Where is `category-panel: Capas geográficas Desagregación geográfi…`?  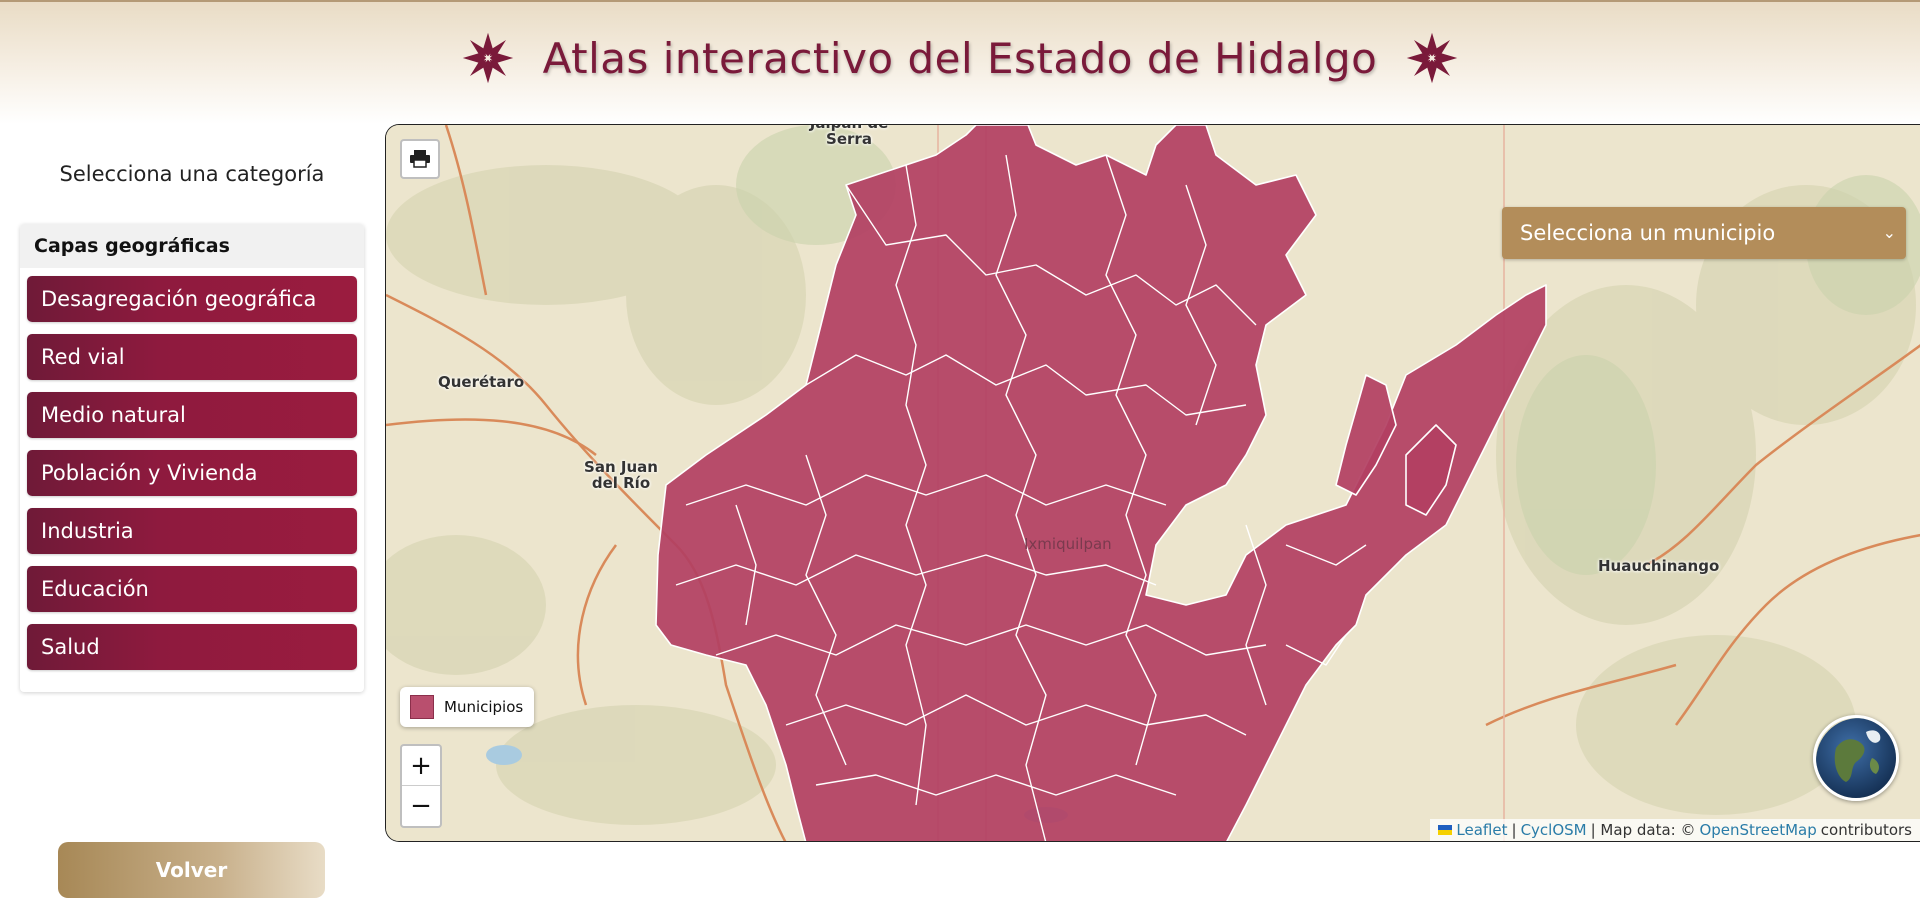
category-panel: Capas geográficas Desagregación geográfi… is located at coordinates (192, 458).